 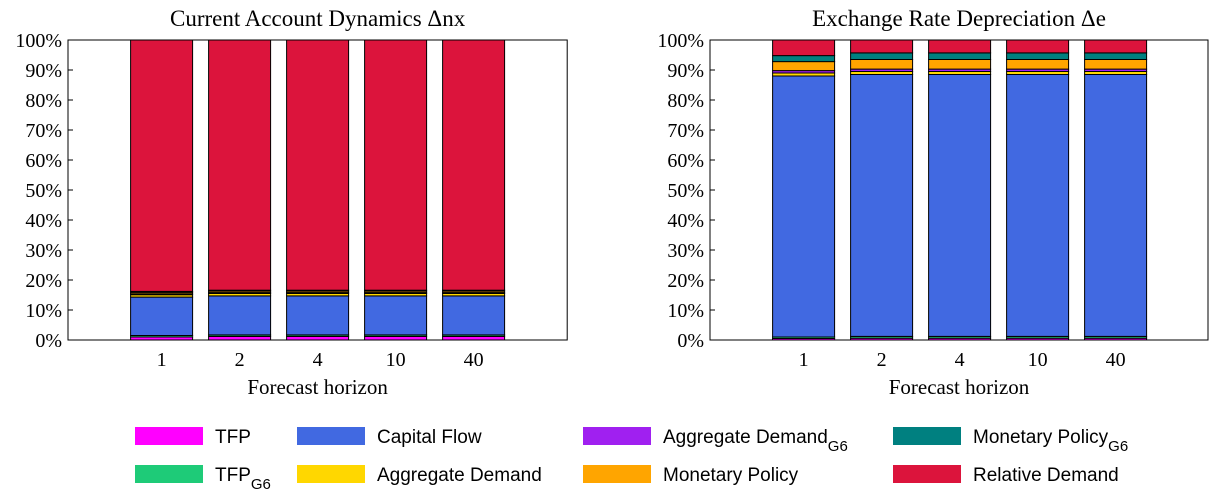 I want to click on legend-label: TFP, so click(x=233, y=437).